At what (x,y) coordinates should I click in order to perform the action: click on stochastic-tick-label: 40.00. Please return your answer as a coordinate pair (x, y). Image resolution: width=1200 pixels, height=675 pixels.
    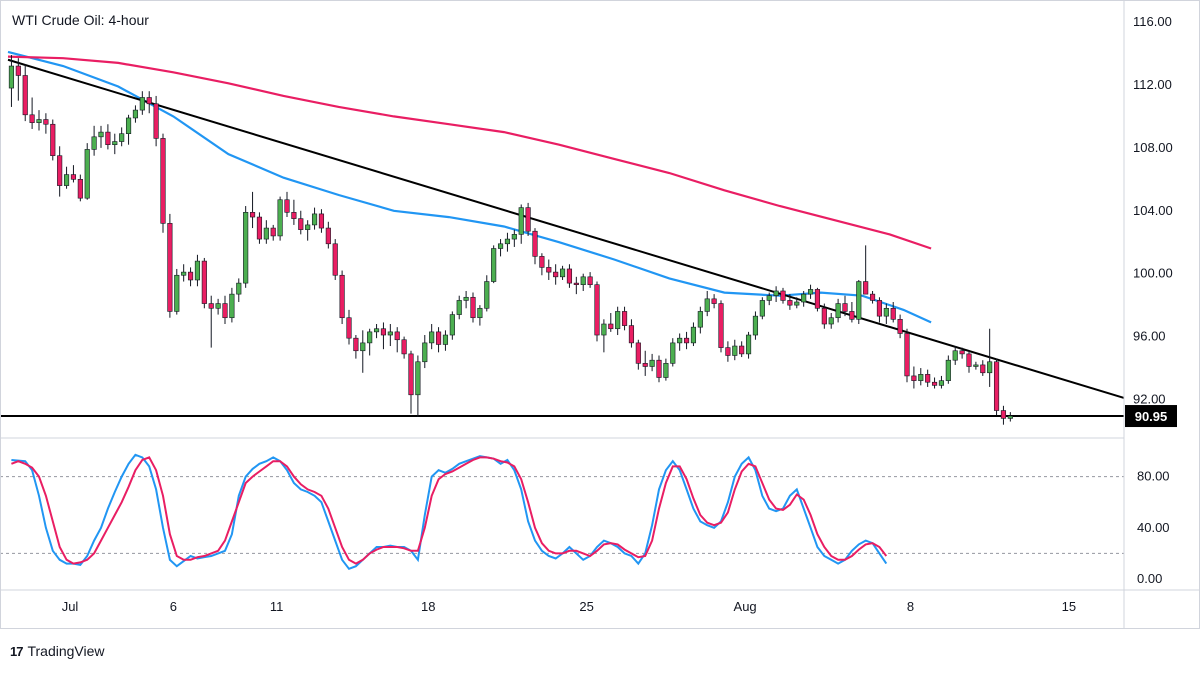
    Looking at the image, I should click on (1153, 527).